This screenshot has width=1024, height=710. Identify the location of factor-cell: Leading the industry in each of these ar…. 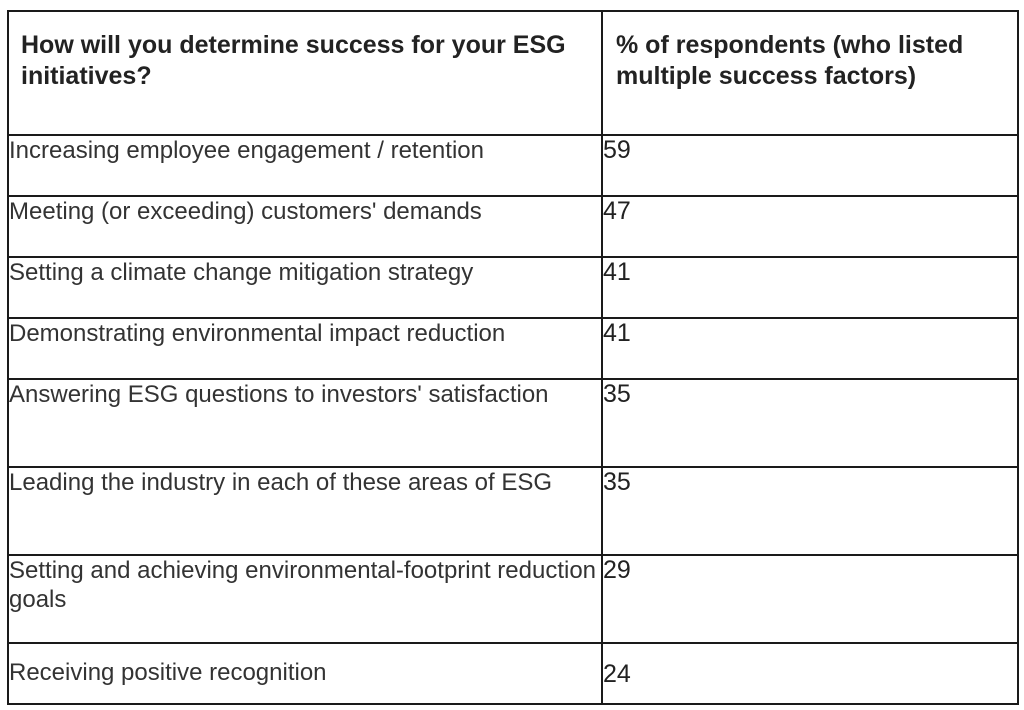
(305, 511).